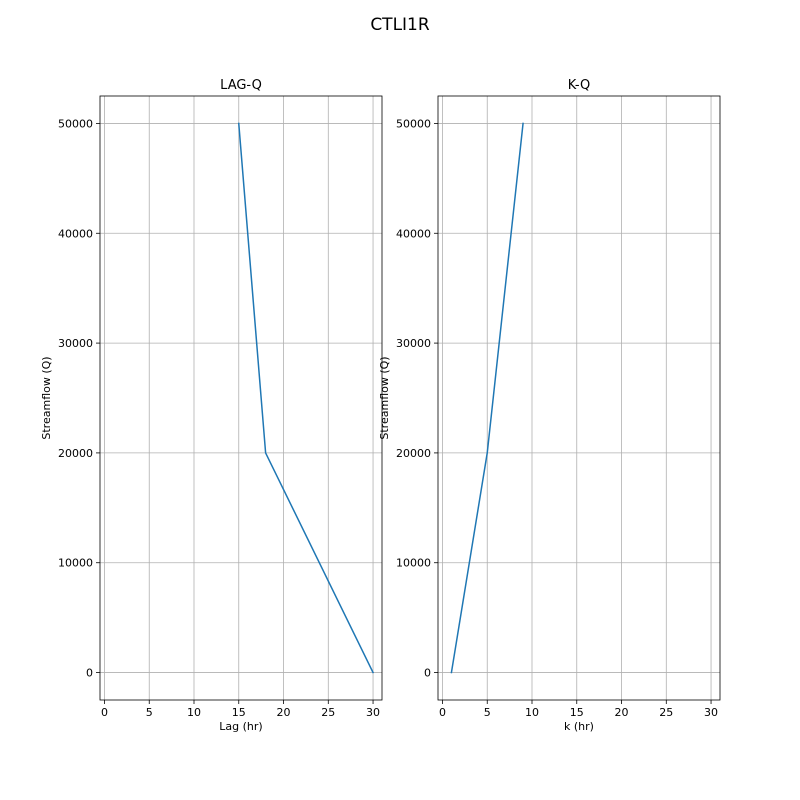 The image size is (800, 800). Describe the element at coordinates (413, 123) in the screenshot. I see `k-q-ytick-label-5: 50000` at that location.